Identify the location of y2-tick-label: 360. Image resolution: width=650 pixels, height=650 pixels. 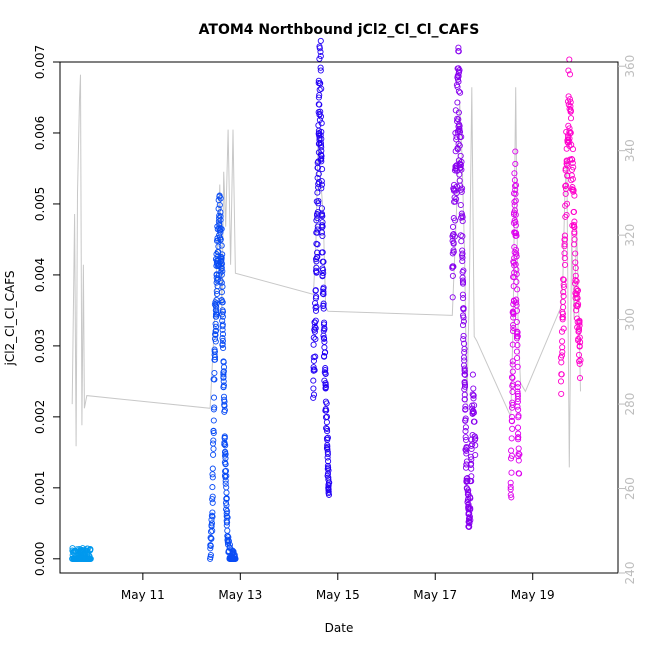
(630, 66).